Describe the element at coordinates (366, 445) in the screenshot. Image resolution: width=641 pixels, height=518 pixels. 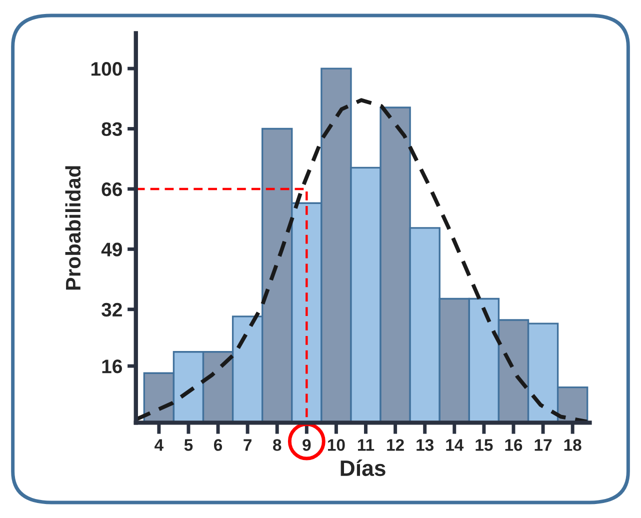
I see `x-tick-label: 11` at that location.